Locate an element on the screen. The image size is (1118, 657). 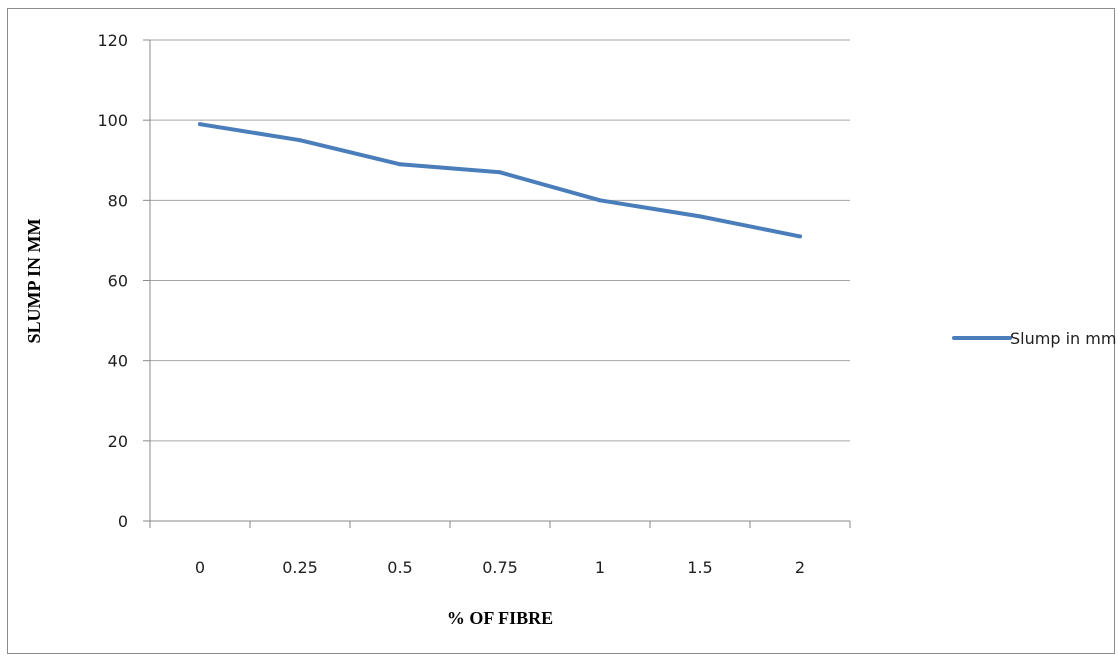
x-tick-label: 1 is located at coordinates (600, 567).